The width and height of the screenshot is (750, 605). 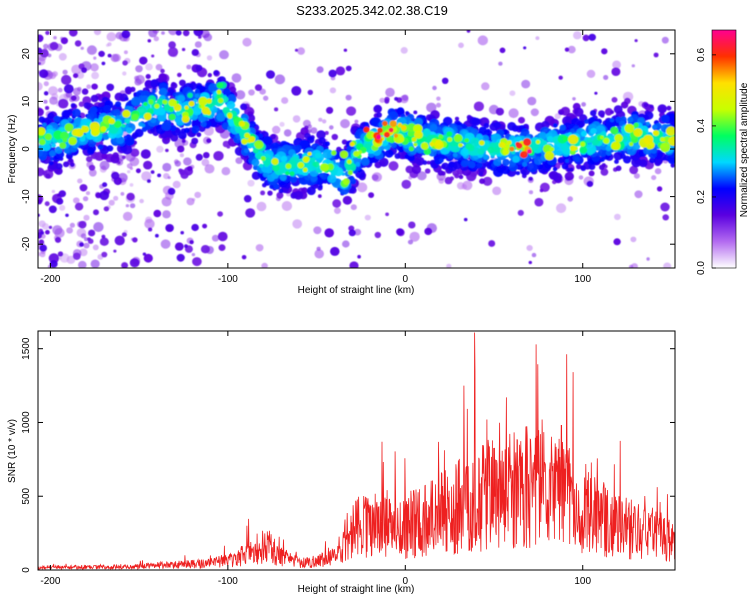 I want to click on x-tick-label: 100, so click(x=582, y=581).